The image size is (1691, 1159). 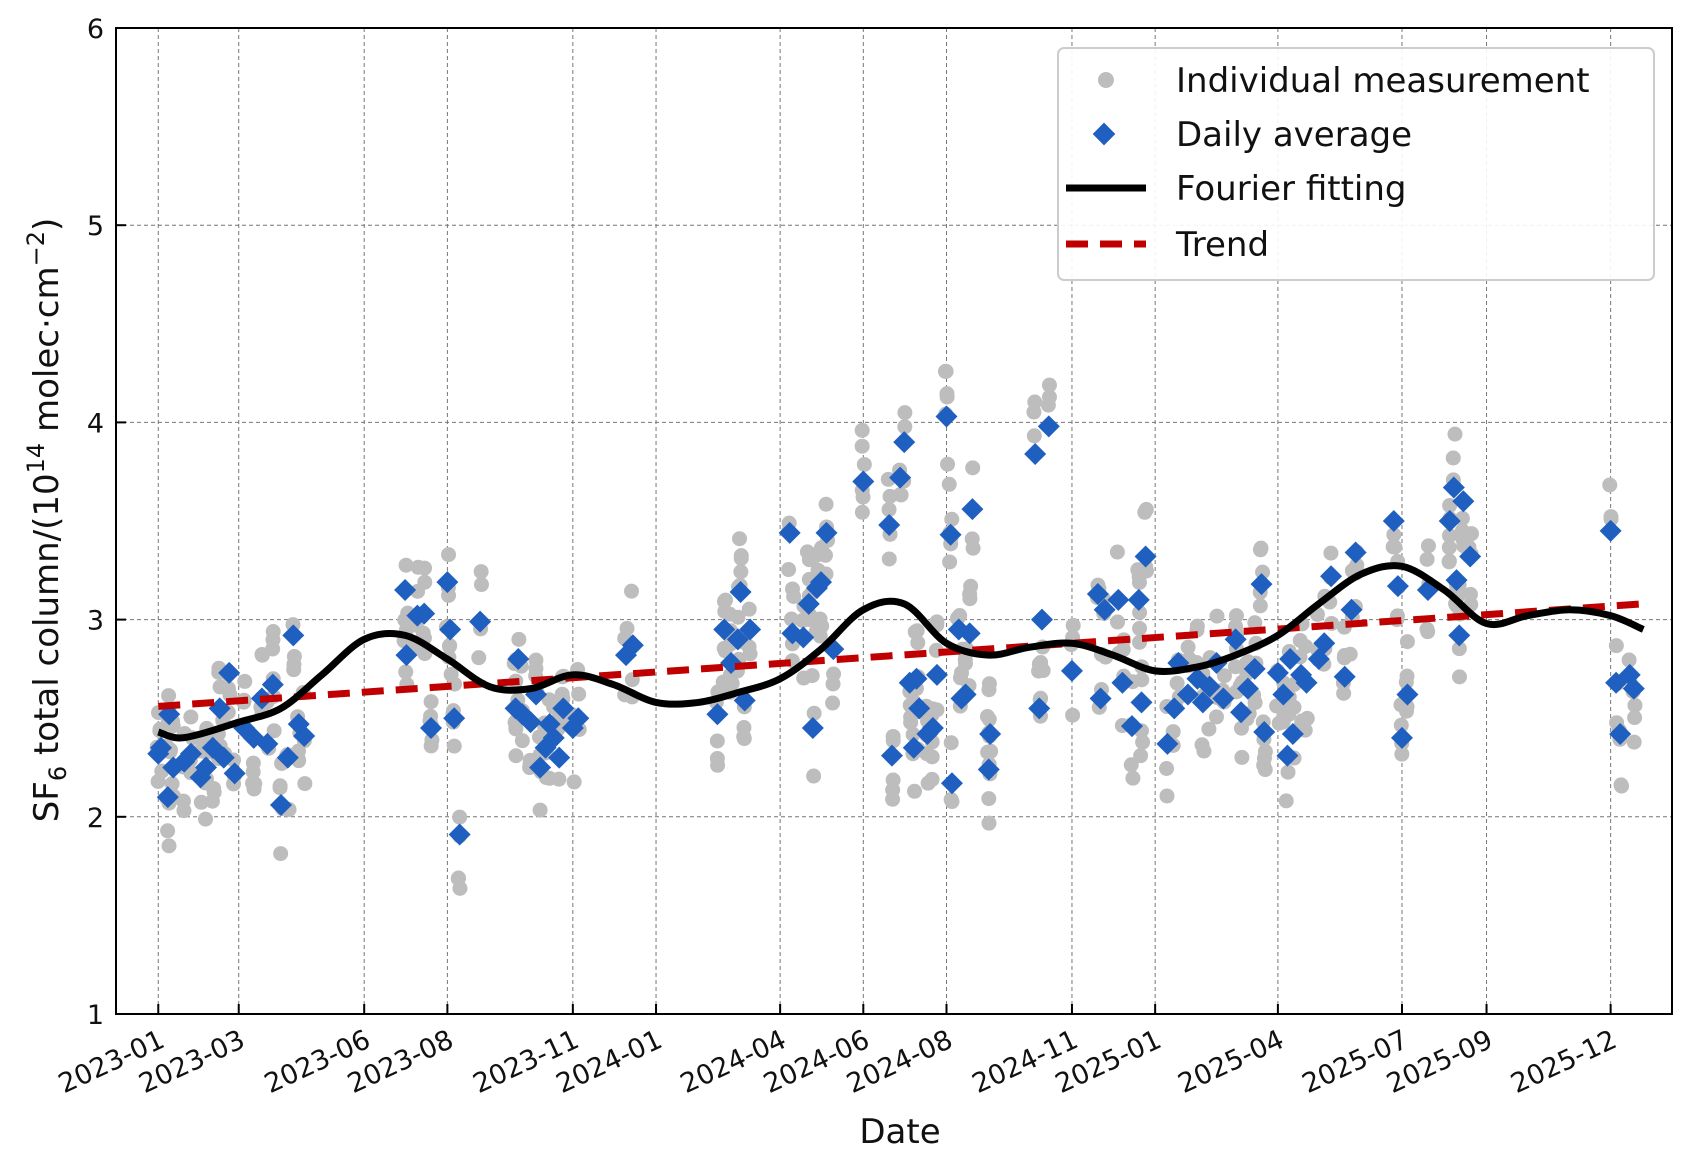 What do you see at coordinates (1294, 135) in the screenshot?
I see `legend-label-daily: Daily average` at bounding box center [1294, 135].